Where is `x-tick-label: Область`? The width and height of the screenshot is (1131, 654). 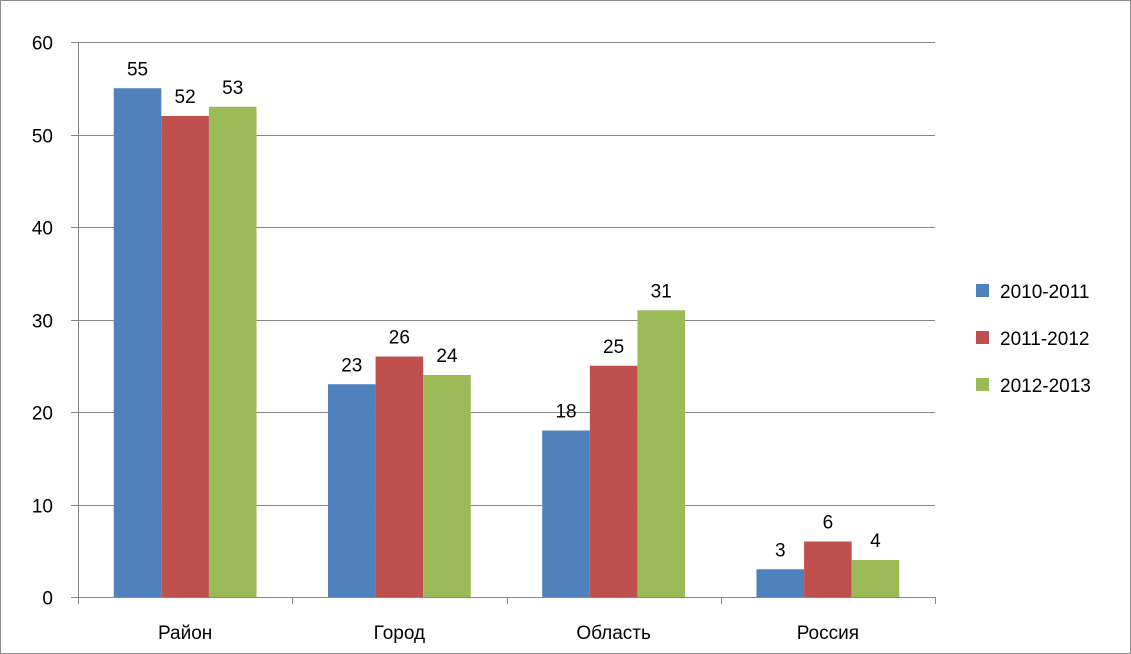
x-tick-label: Область is located at coordinates (613, 633).